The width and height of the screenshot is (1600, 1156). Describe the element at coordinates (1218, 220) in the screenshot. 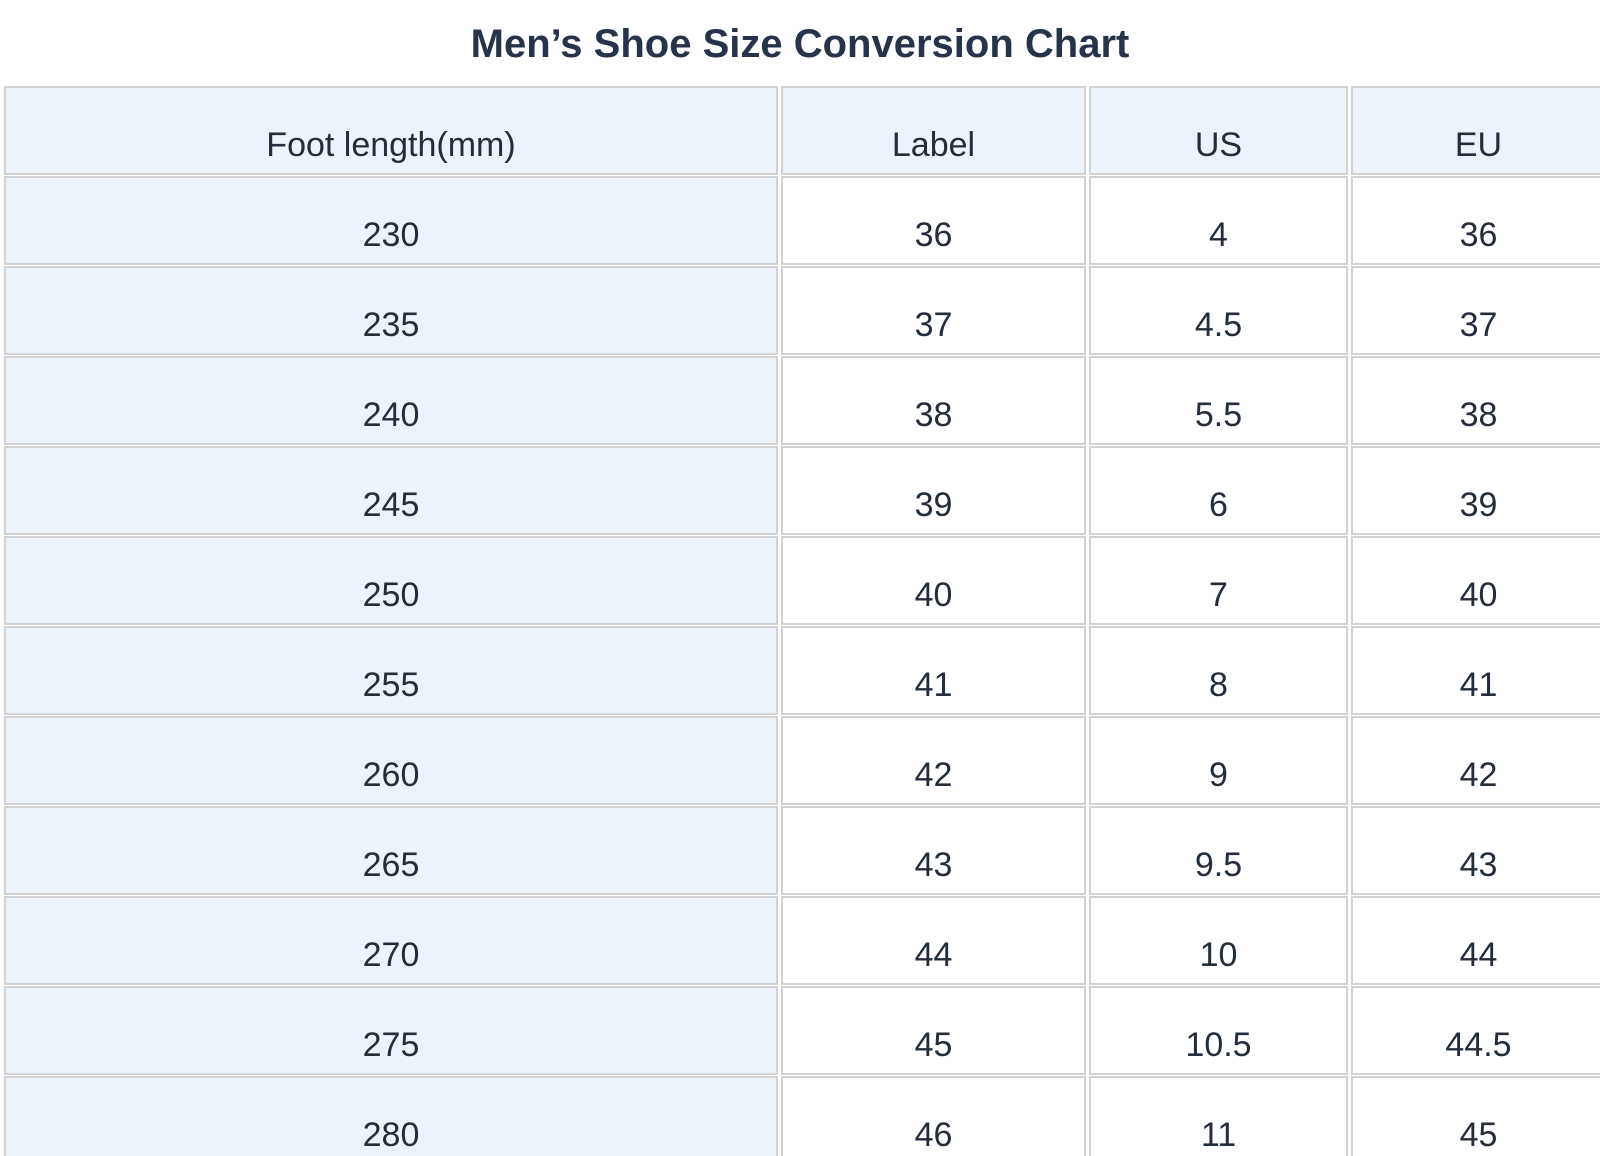

I see `cell-us: 4` at that location.